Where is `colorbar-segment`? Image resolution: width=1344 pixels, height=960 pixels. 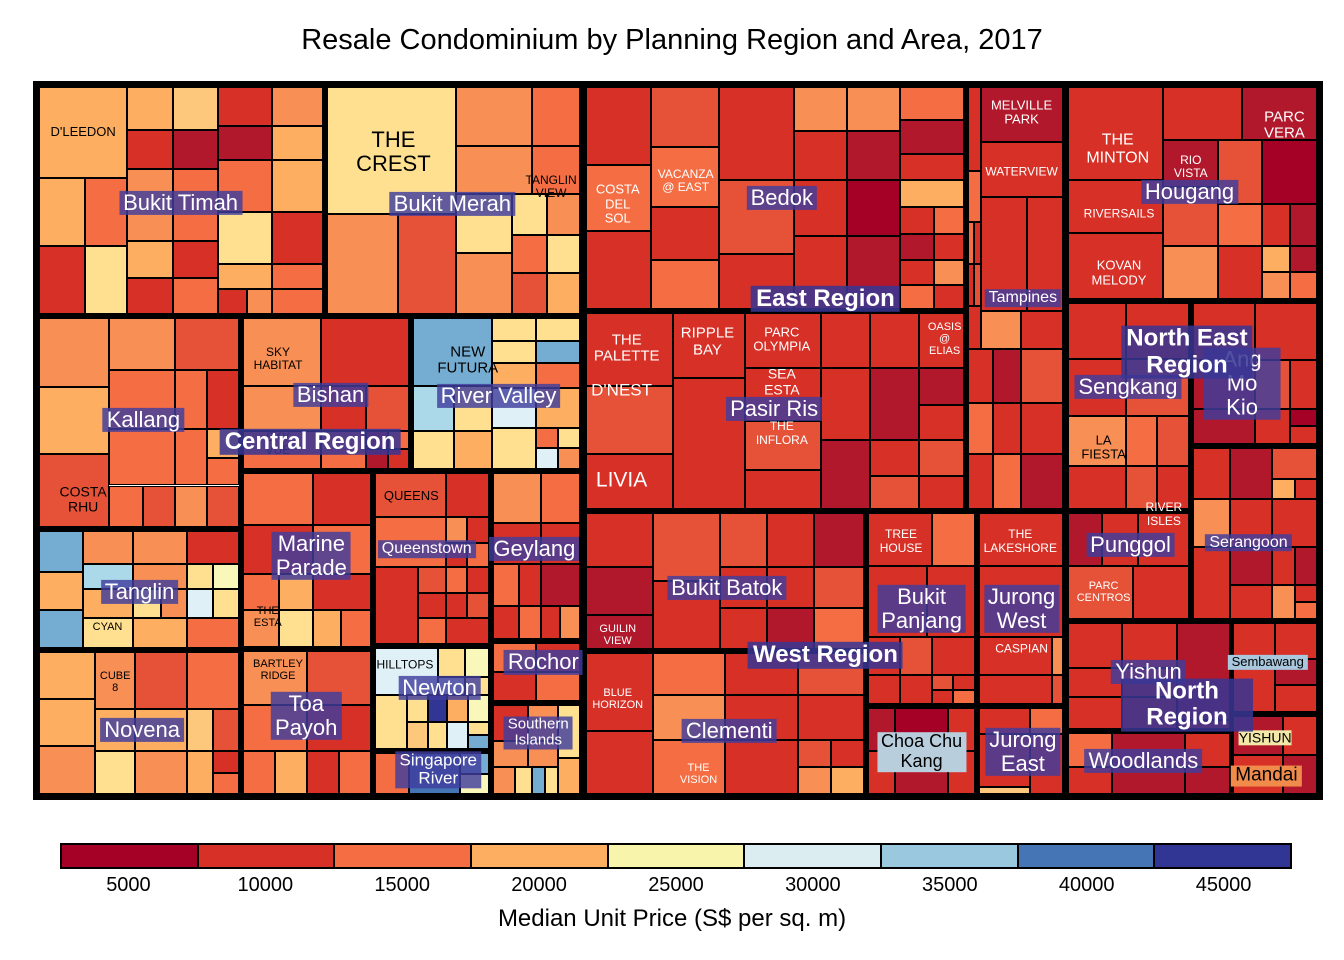 colorbar-segment is located at coordinates (1223, 856).